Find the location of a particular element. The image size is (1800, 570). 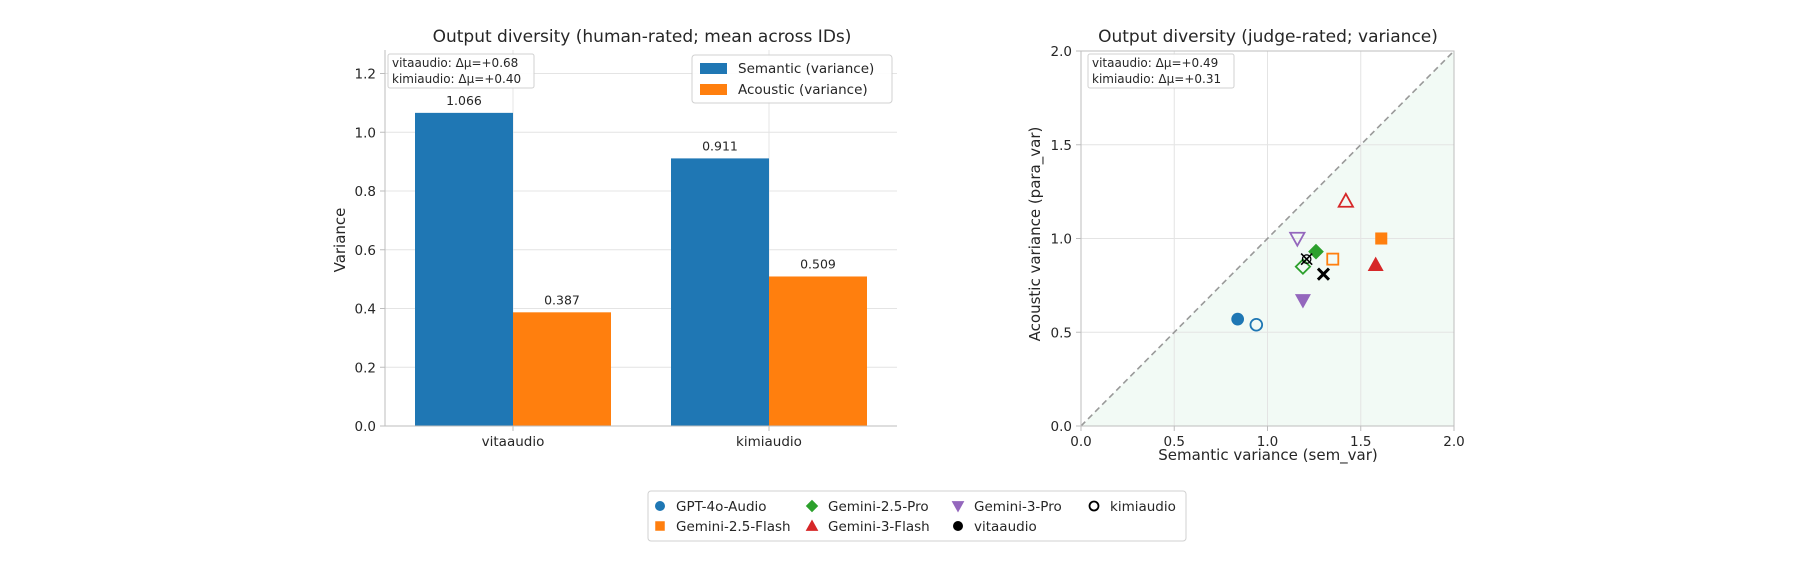

scatter-y-tick-label: 0.5 is located at coordinates (1061, 333).